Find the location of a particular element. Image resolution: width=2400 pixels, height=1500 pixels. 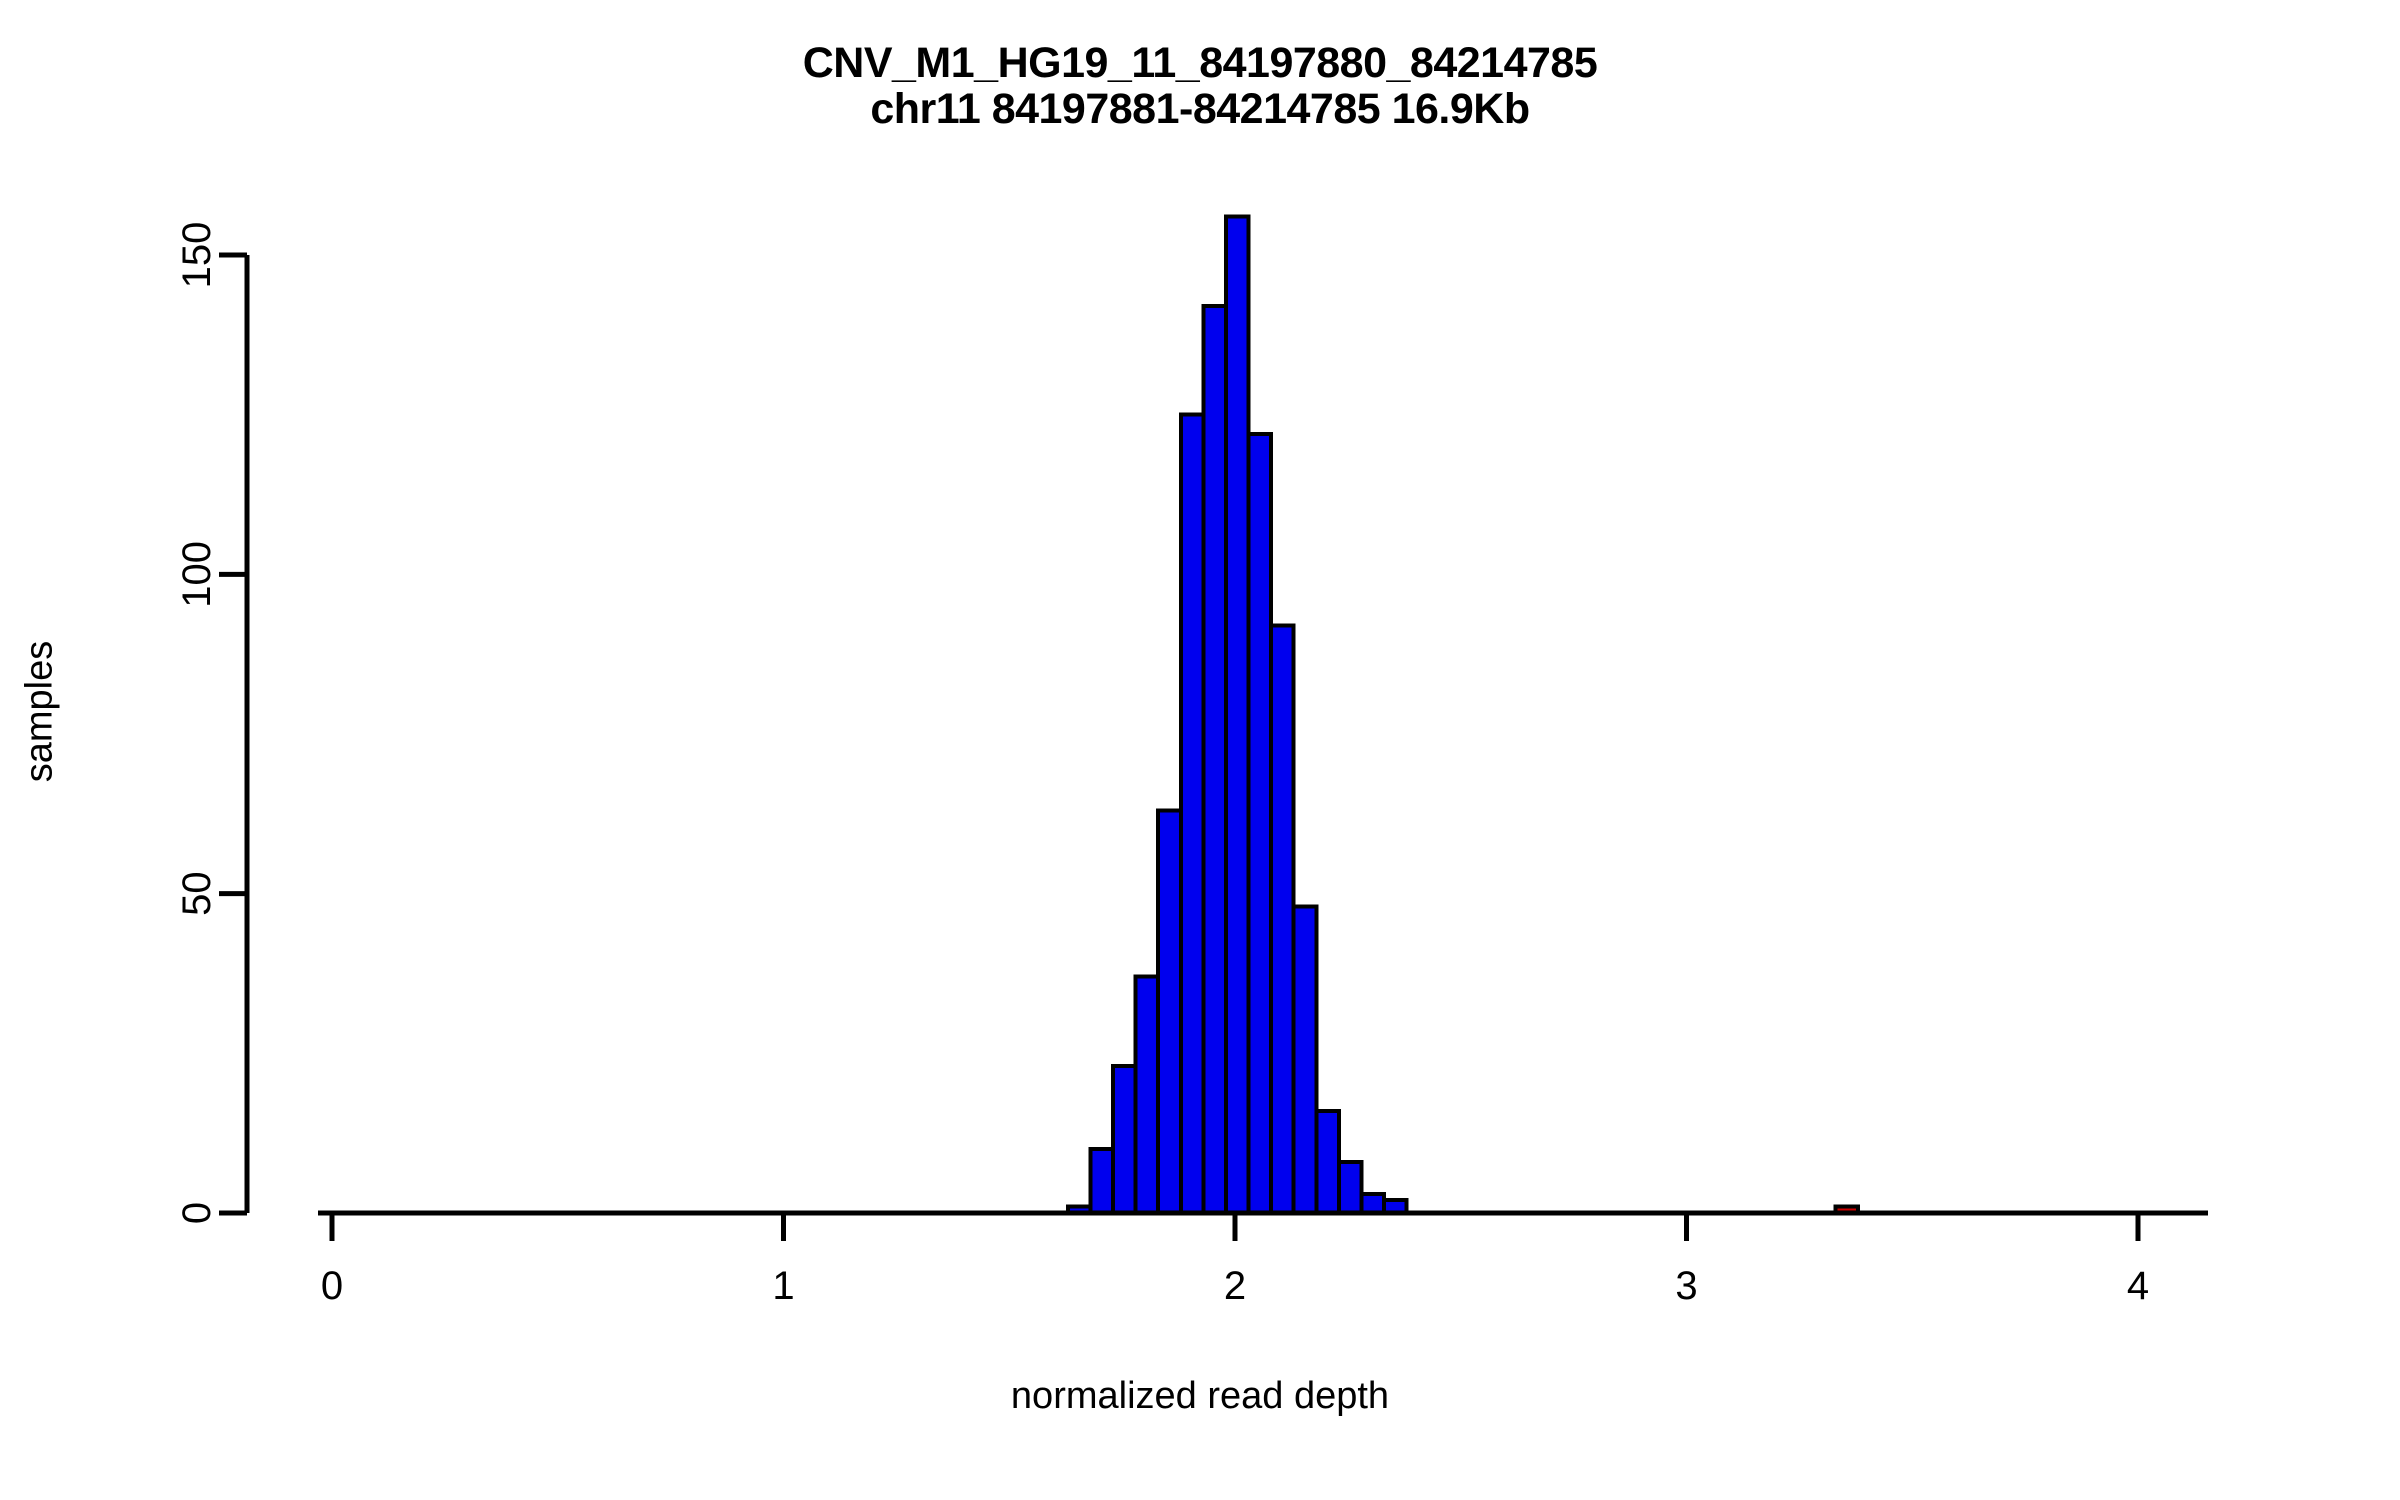

x-tick-label: 1 is located at coordinates (783, 1286).